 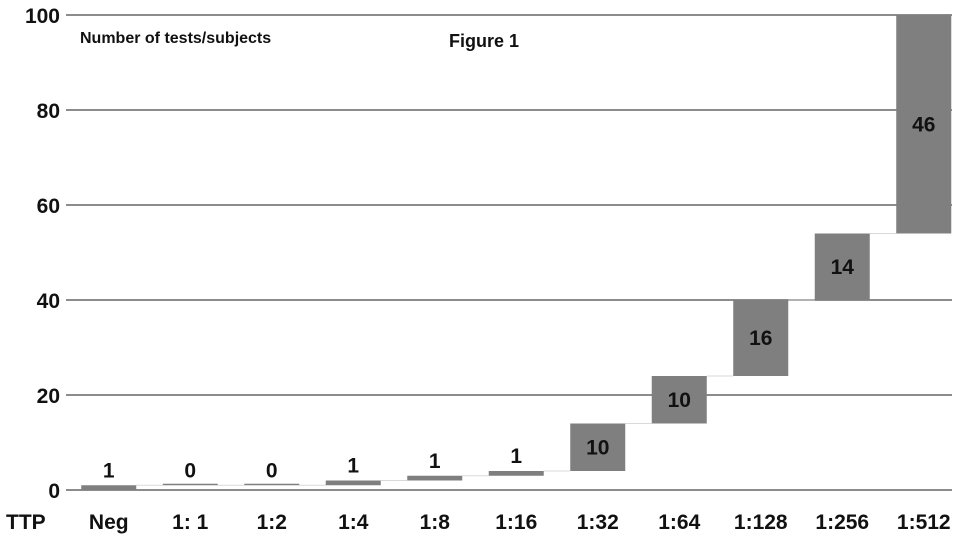 What do you see at coordinates (272, 522) in the screenshot?
I see `x-tick-label: 1:2` at bounding box center [272, 522].